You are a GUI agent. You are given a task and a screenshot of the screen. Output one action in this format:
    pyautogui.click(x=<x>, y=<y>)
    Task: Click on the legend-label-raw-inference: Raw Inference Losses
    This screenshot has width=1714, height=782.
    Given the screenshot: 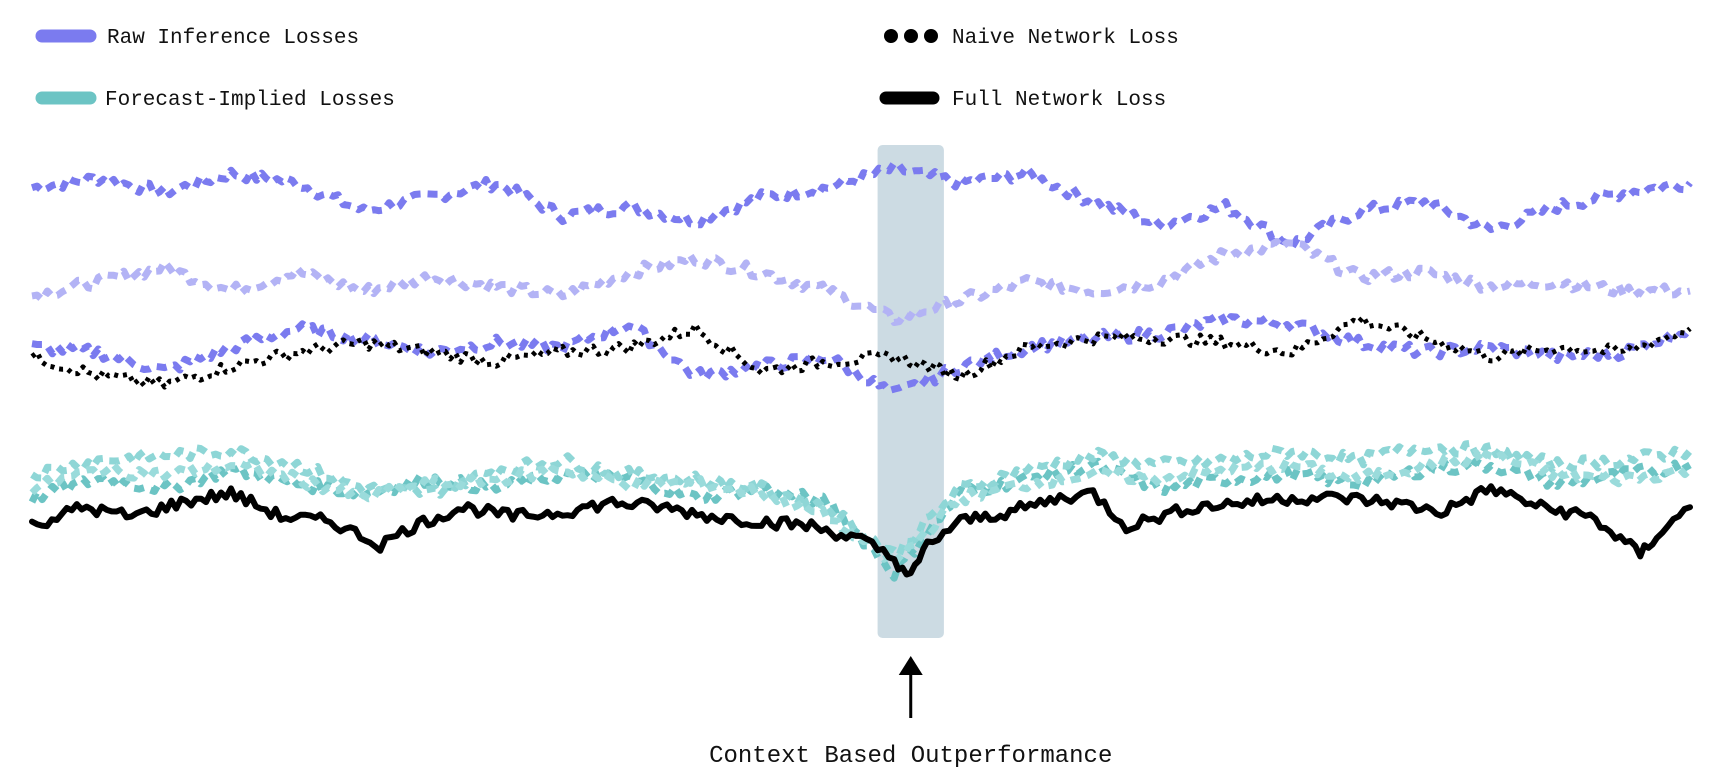 What is the action you would take?
    pyautogui.click(x=233, y=38)
    